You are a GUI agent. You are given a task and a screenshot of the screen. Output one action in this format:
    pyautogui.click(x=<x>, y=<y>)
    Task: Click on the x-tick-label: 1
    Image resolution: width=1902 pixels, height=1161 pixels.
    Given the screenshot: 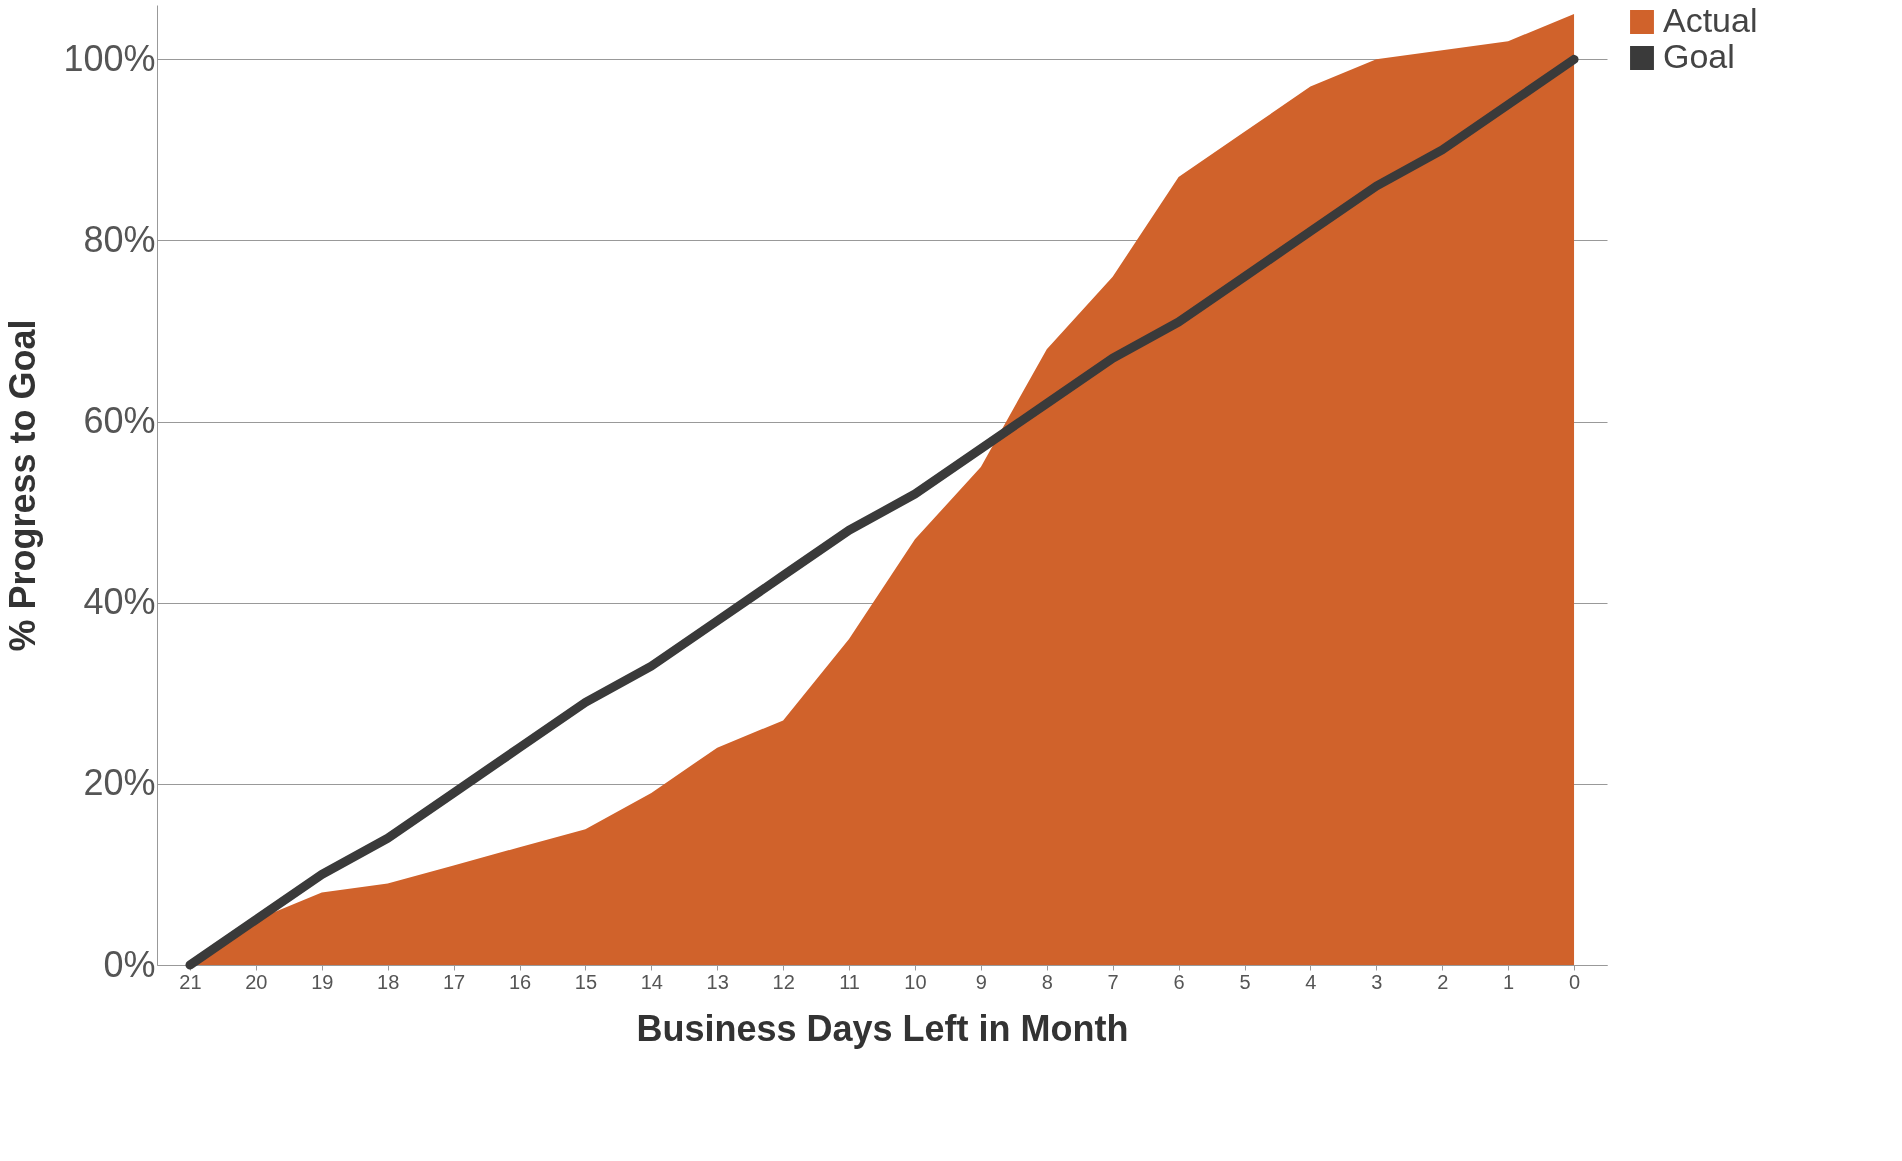 What is the action you would take?
    pyautogui.click(x=1509, y=981)
    